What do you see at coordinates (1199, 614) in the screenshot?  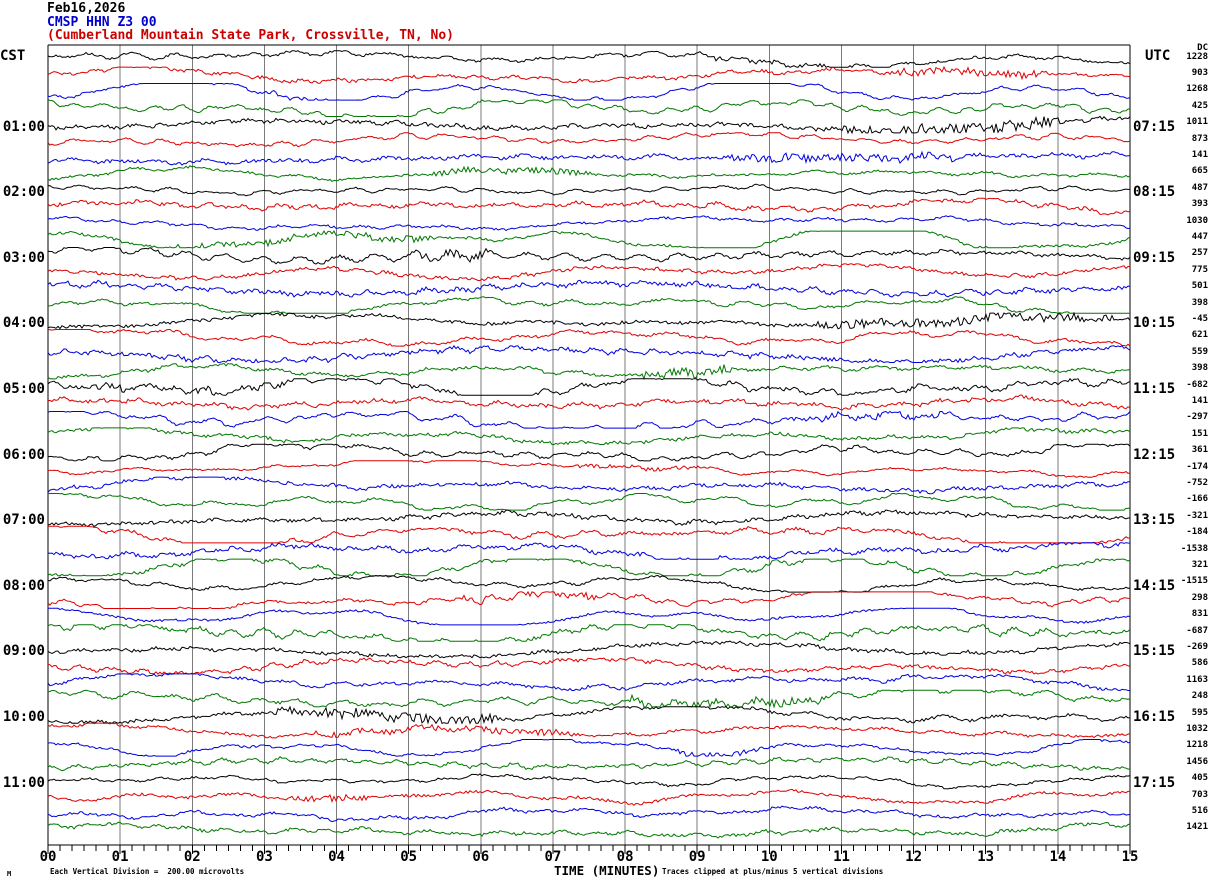 I see `dc-value: 831` at bounding box center [1199, 614].